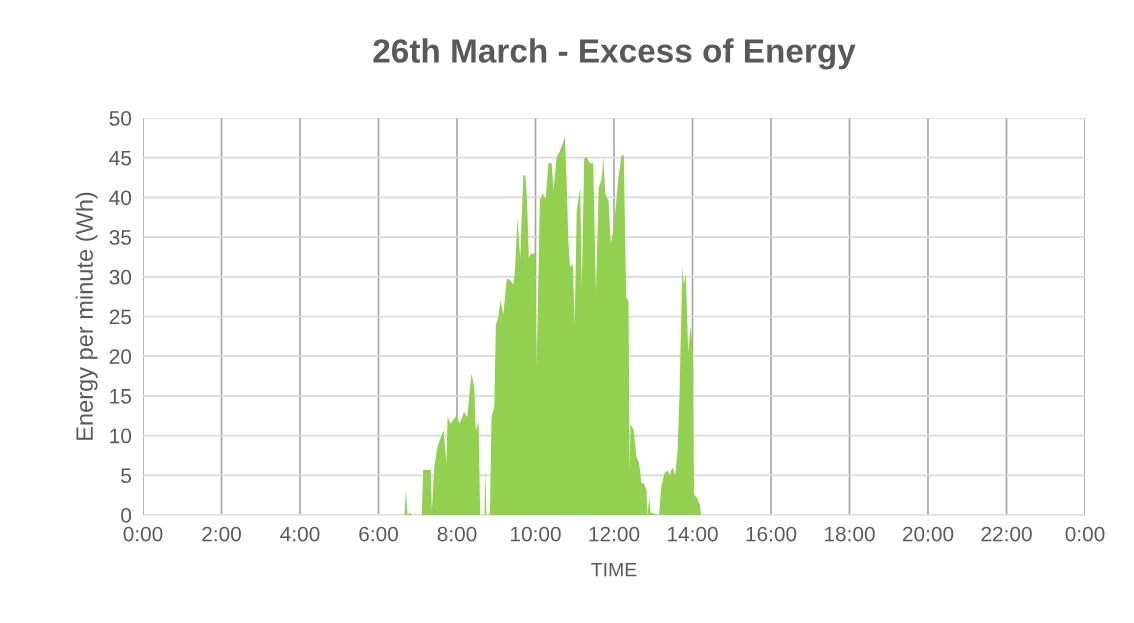  What do you see at coordinates (614, 54) in the screenshot?
I see `chart-title: 26th March - Excess of Energy` at bounding box center [614, 54].